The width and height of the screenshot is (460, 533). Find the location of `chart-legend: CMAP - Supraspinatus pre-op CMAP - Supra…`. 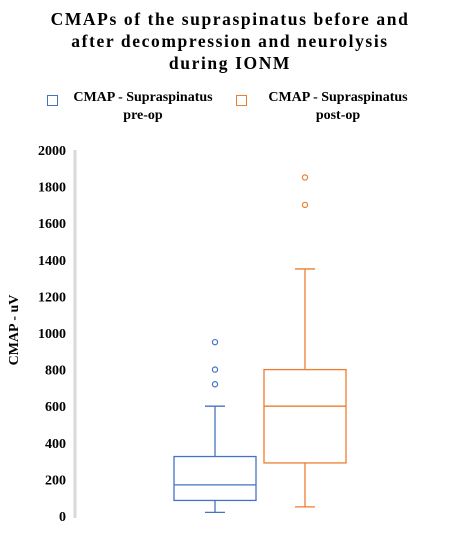

chart-legend: CMAP - Supraspinatus pre-op CMAP - Supra… is located at coordinates (230, 109).